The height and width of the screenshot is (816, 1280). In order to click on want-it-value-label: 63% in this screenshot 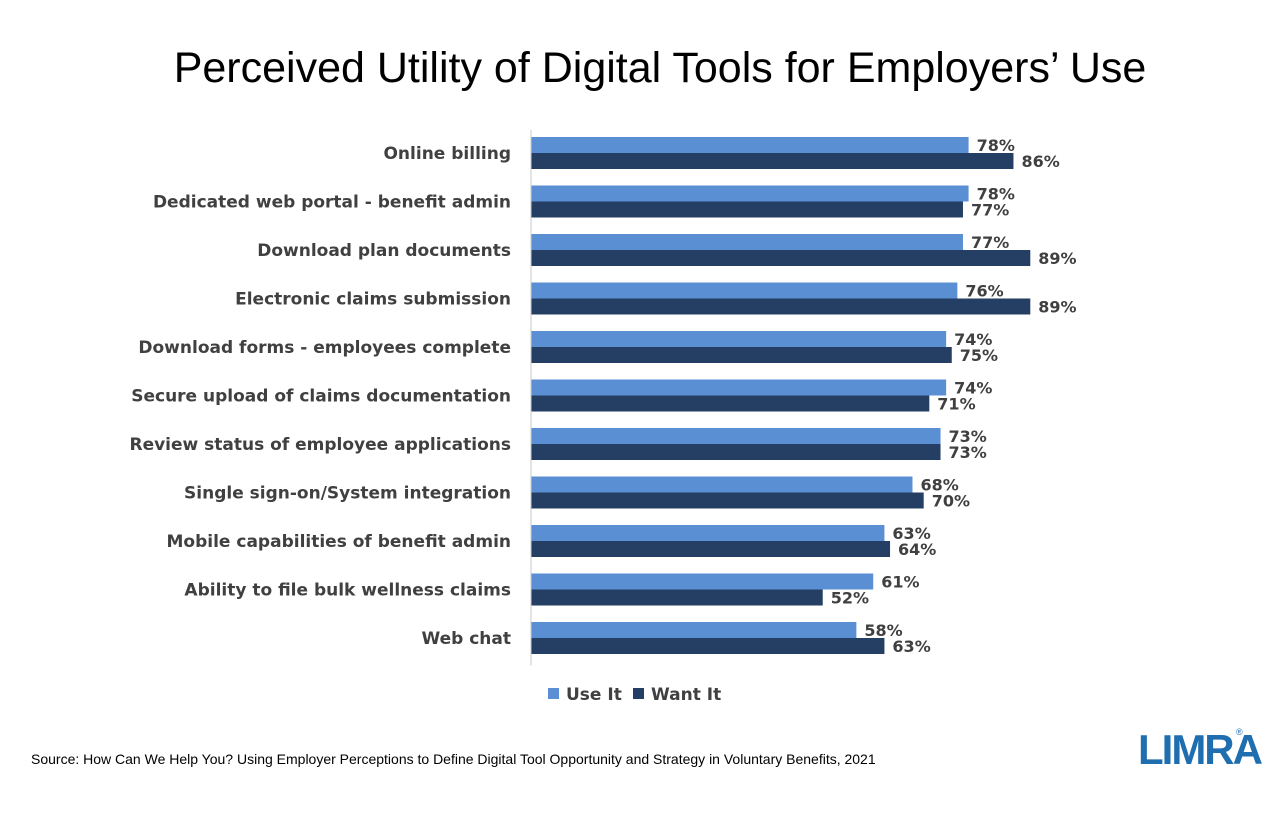, I will do `click(911, 646)`.